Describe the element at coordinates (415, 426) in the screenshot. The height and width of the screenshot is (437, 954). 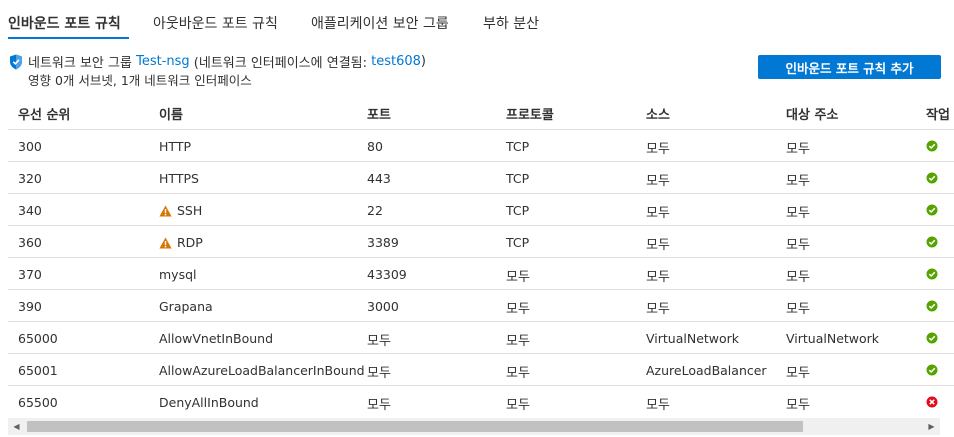
I see `scrollbar-thumb` at that location.